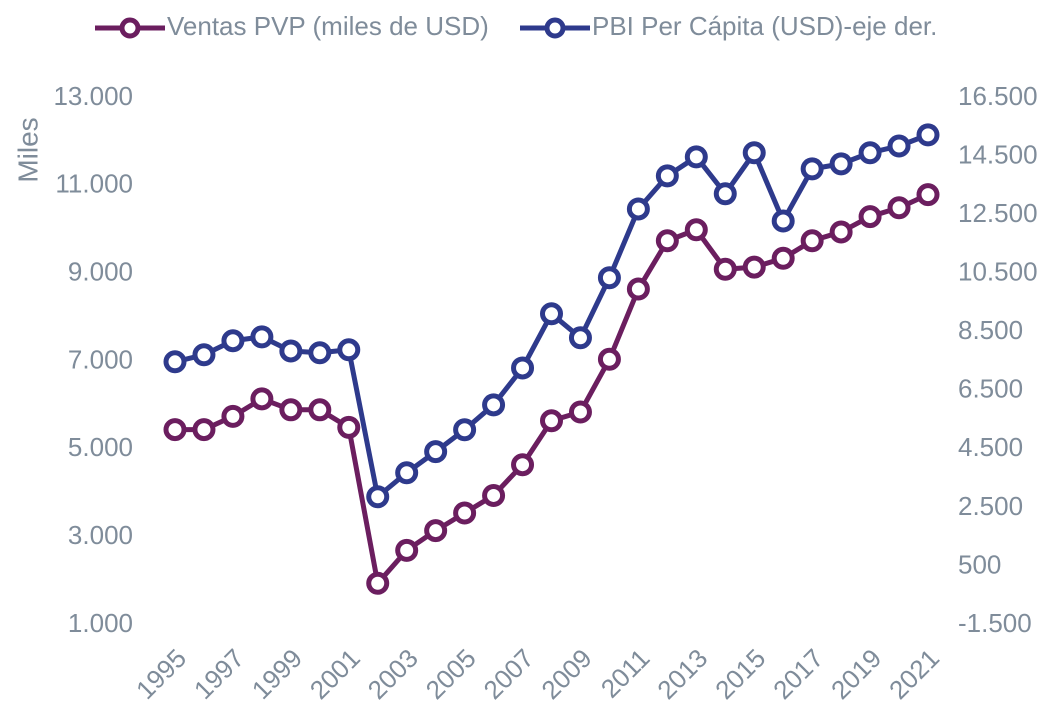 The height and width of the screenshot is (709, 1055). Describe the element at coordinates (979, 564) in the screenshot. I see `y2-tick-label: 500` at that location.